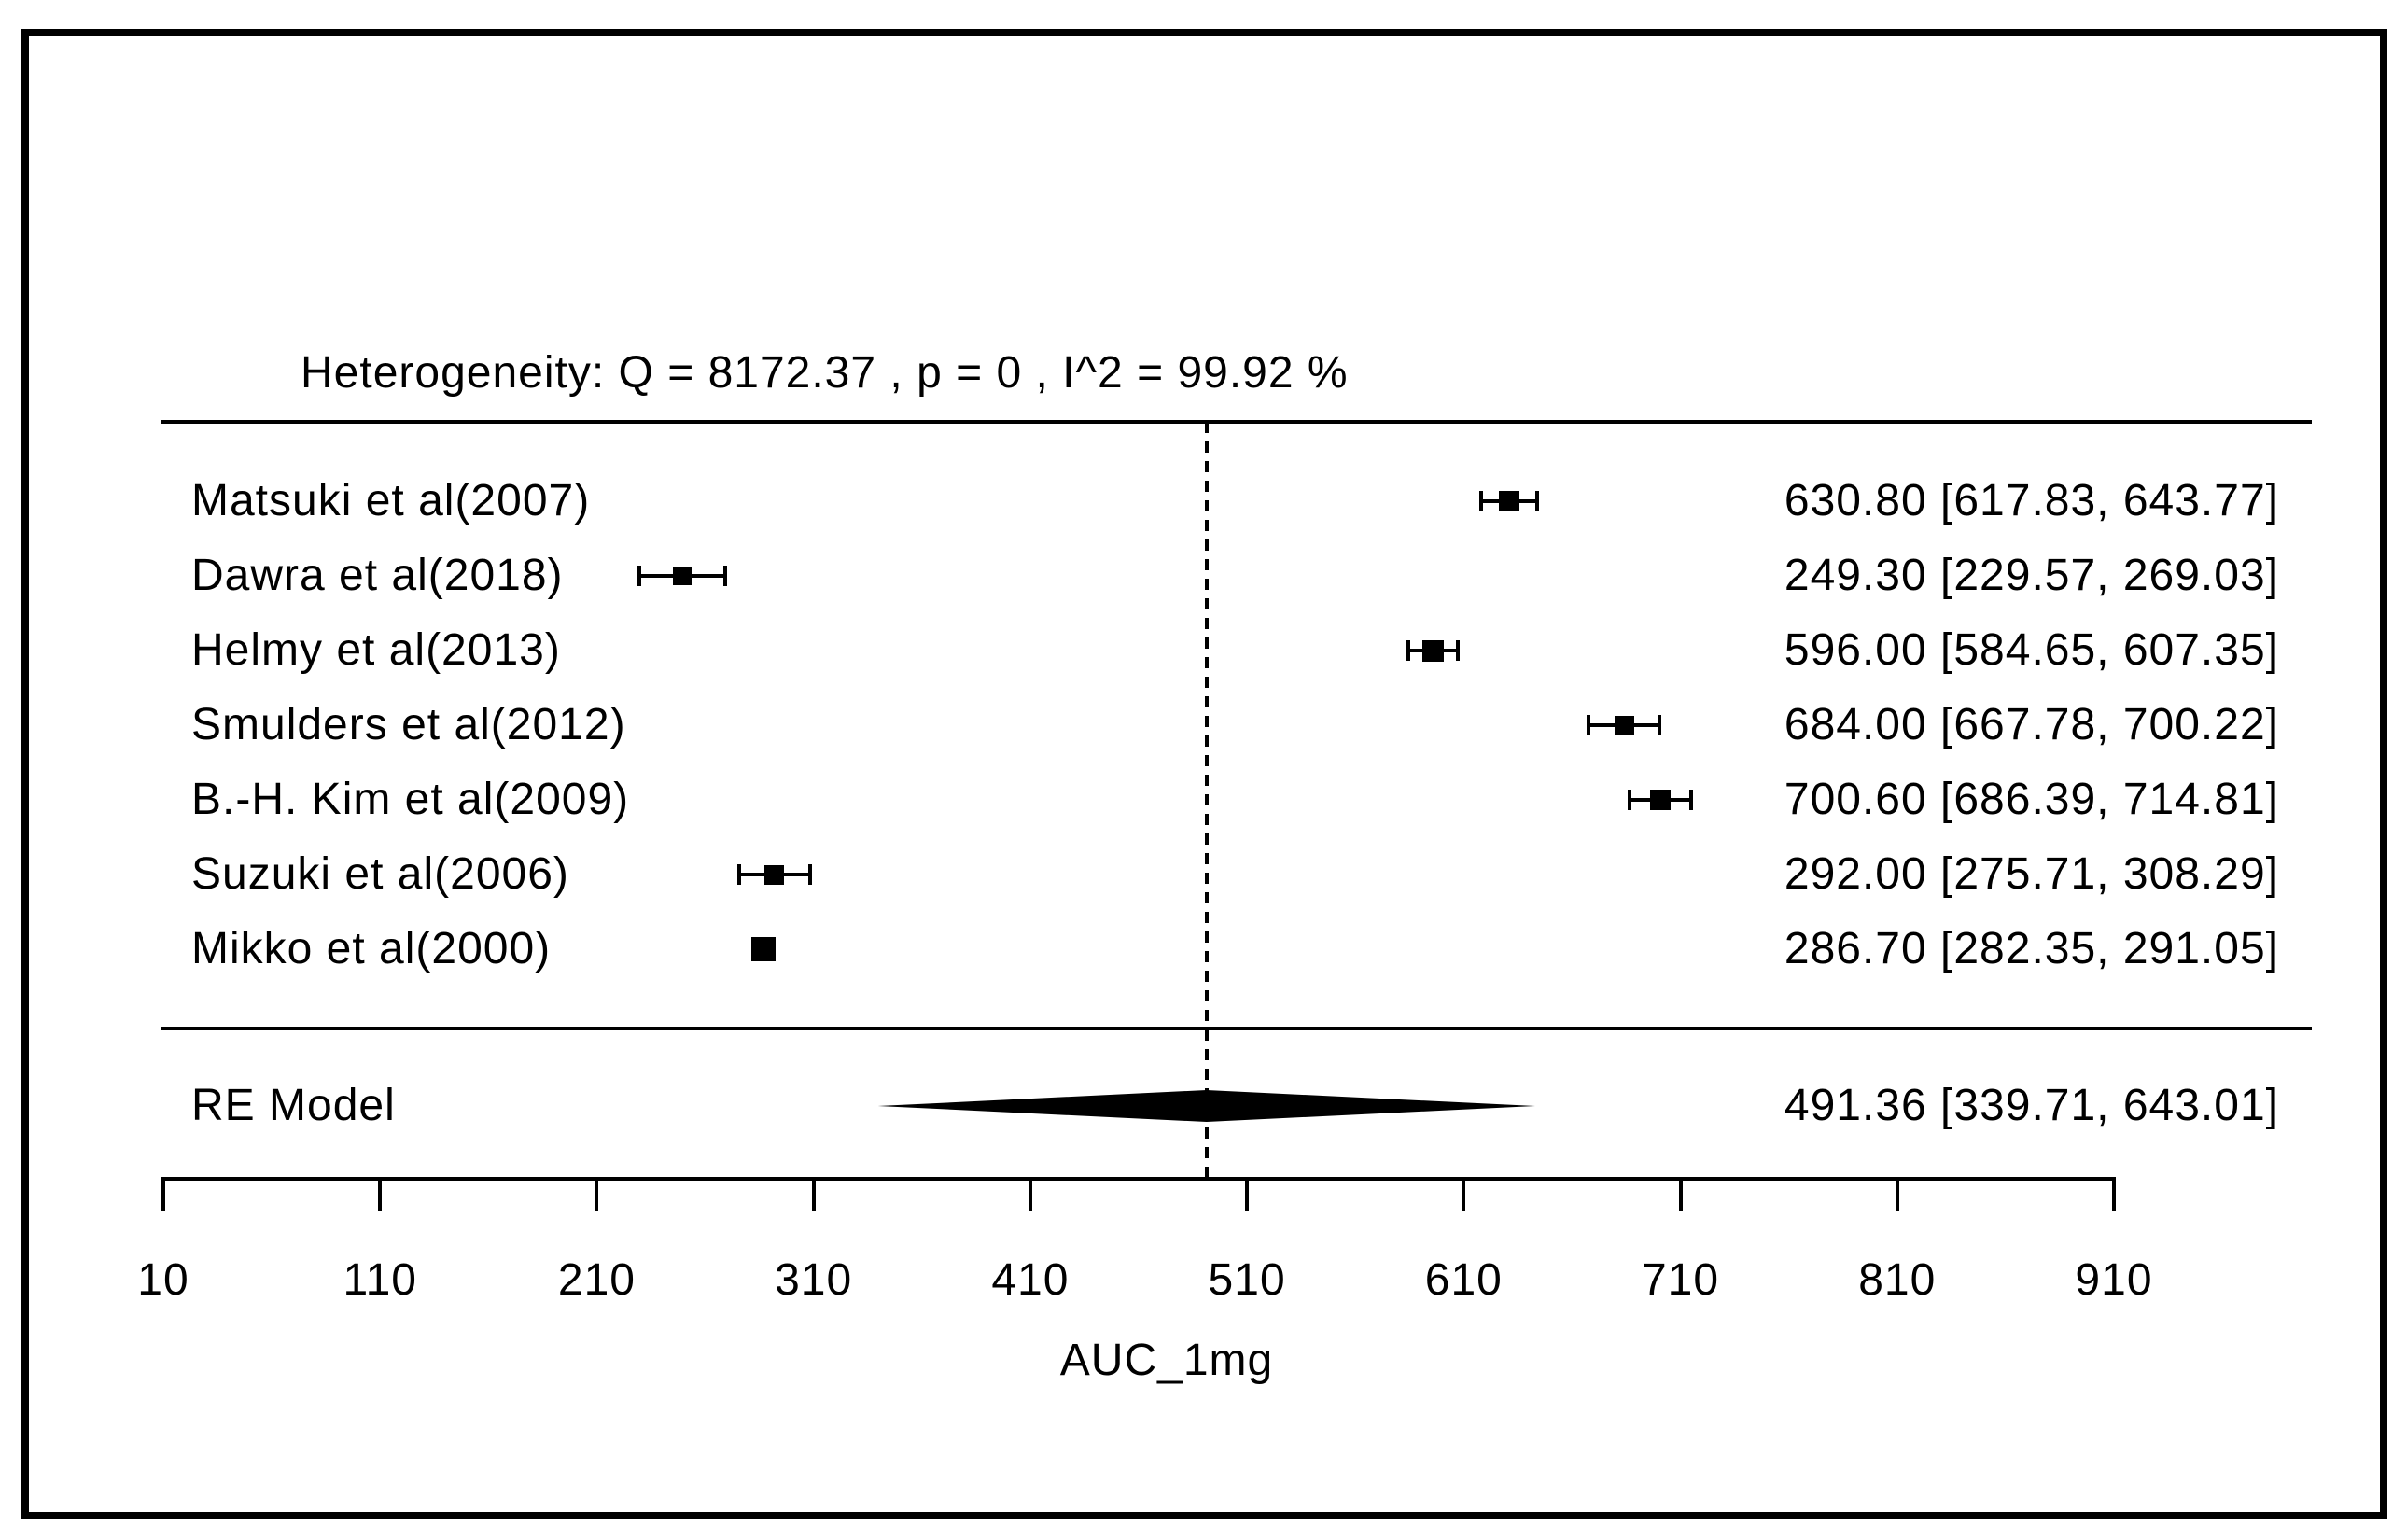 Image resolution: width=2407 pixels, height=1540 pixels. I want to click on study-annotation: 249.30 [229.57, 269.03], so click(2031, 575).